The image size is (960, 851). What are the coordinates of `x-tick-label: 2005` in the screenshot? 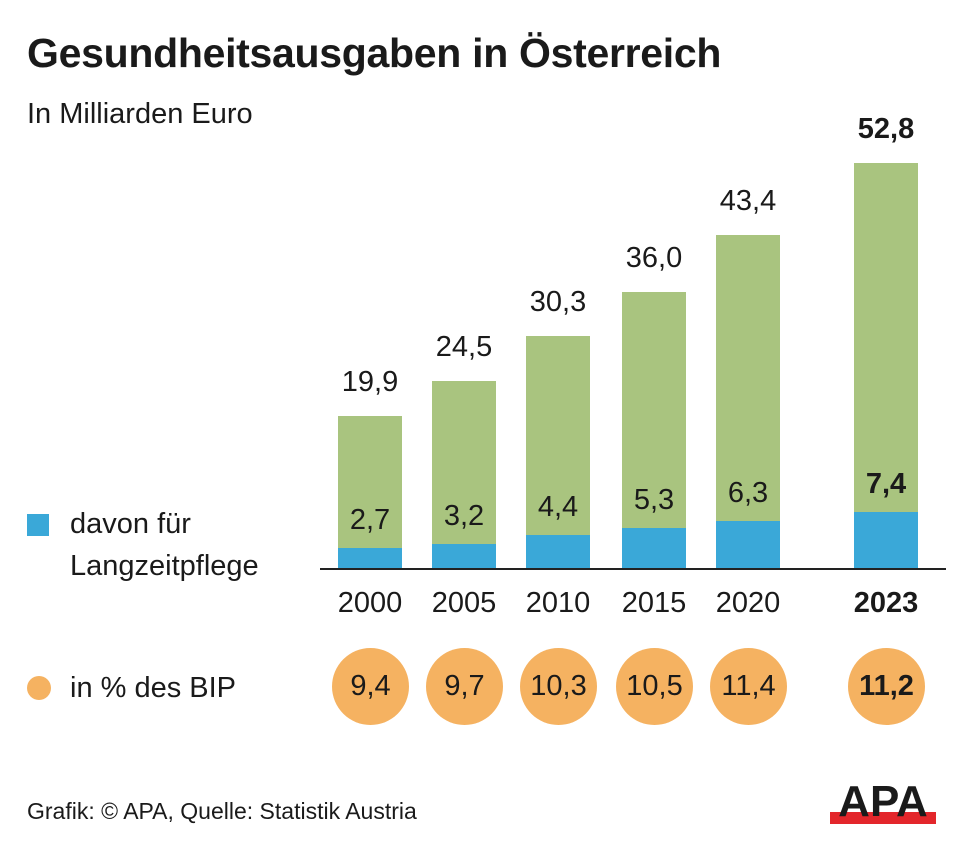 It's located at (464, 603).